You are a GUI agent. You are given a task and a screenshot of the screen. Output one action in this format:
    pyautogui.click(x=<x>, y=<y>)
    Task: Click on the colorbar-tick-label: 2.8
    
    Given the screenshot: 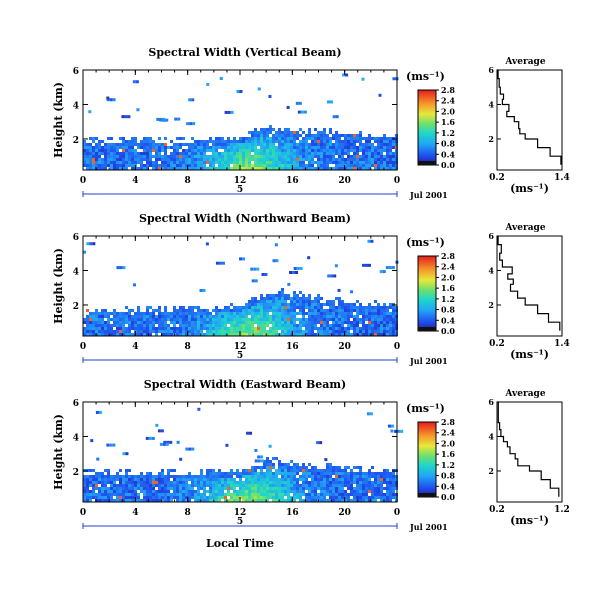 What is the action you would take?
    pyautogui.click(x=448, y=256)
    